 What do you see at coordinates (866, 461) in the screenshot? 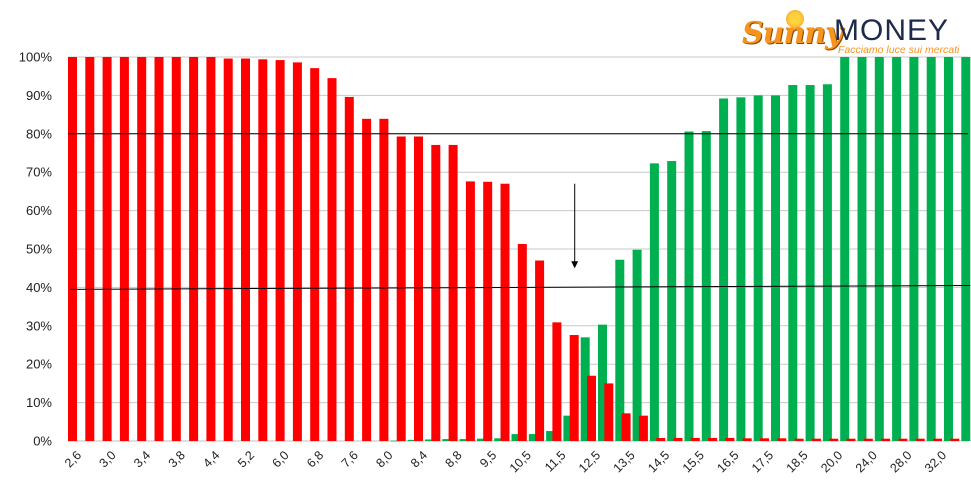
I see `x-tick-label: 24,0` at bounding box center [866, 461].